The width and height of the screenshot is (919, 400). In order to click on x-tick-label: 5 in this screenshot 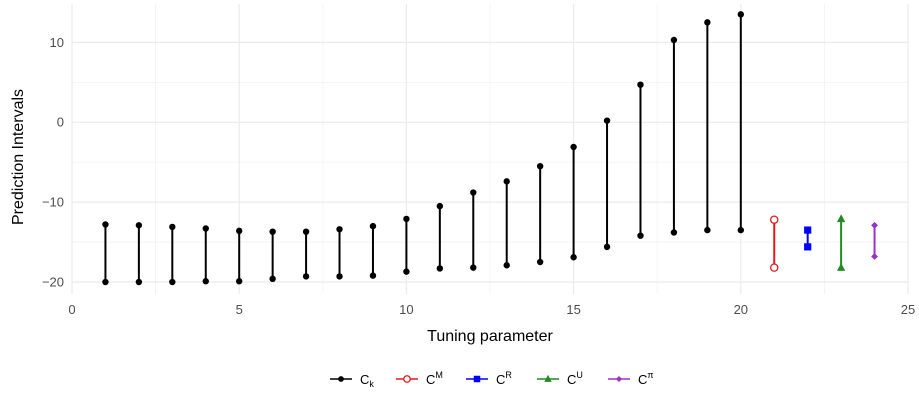, I will do `click(239, 309)`.